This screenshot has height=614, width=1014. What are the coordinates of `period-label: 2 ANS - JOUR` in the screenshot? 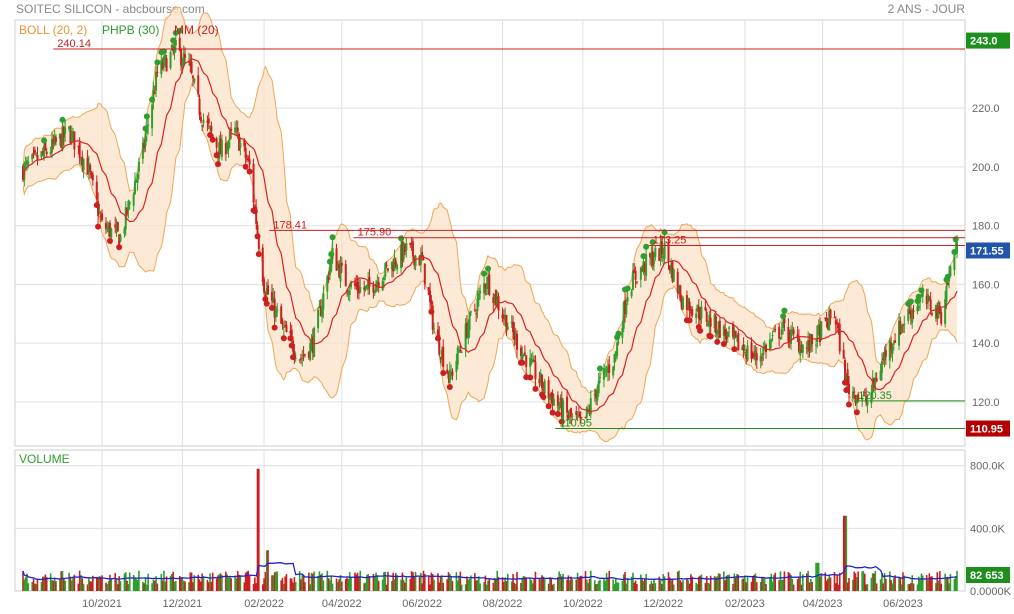 It's located at (927, 9).